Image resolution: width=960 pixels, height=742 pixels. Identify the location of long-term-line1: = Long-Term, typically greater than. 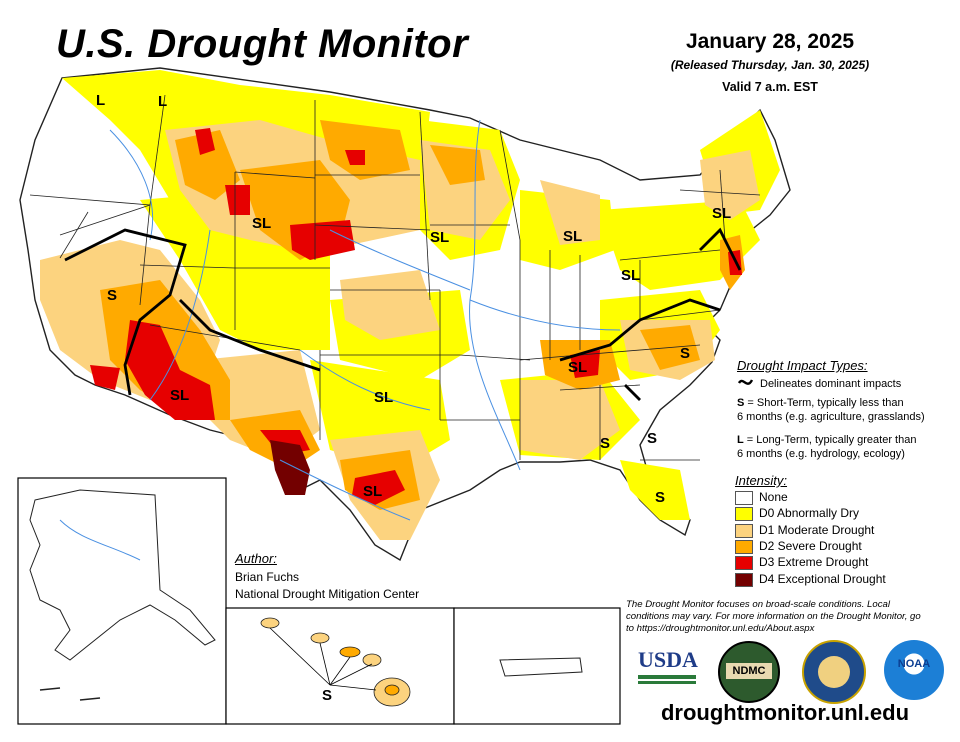
(831, 440).